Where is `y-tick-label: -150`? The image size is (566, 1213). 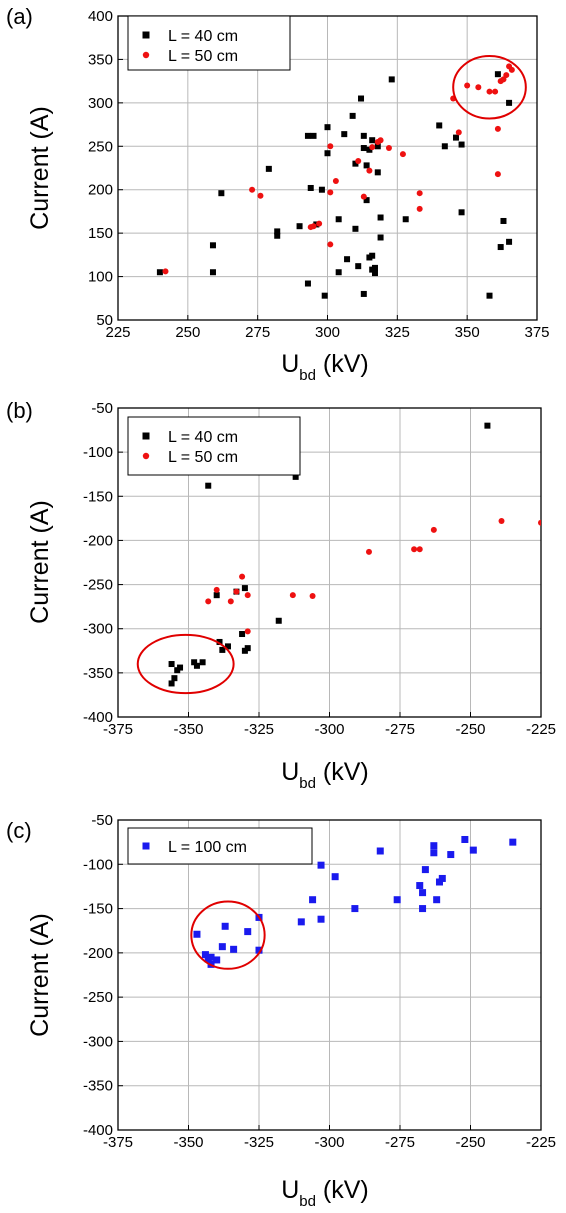
y-tick-label: -150 is located at coordinates (98, 496).